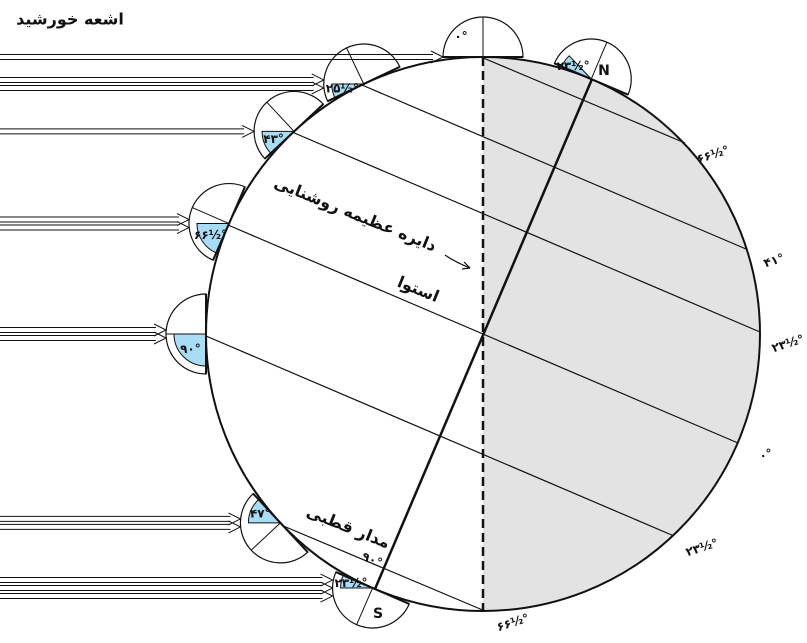 The height and width of the screenshot is (643, 807). What do you see at coordinates (460, 37) in the screenshot?
I see `angle-label: ۰°` at bounding box center [460, 37].